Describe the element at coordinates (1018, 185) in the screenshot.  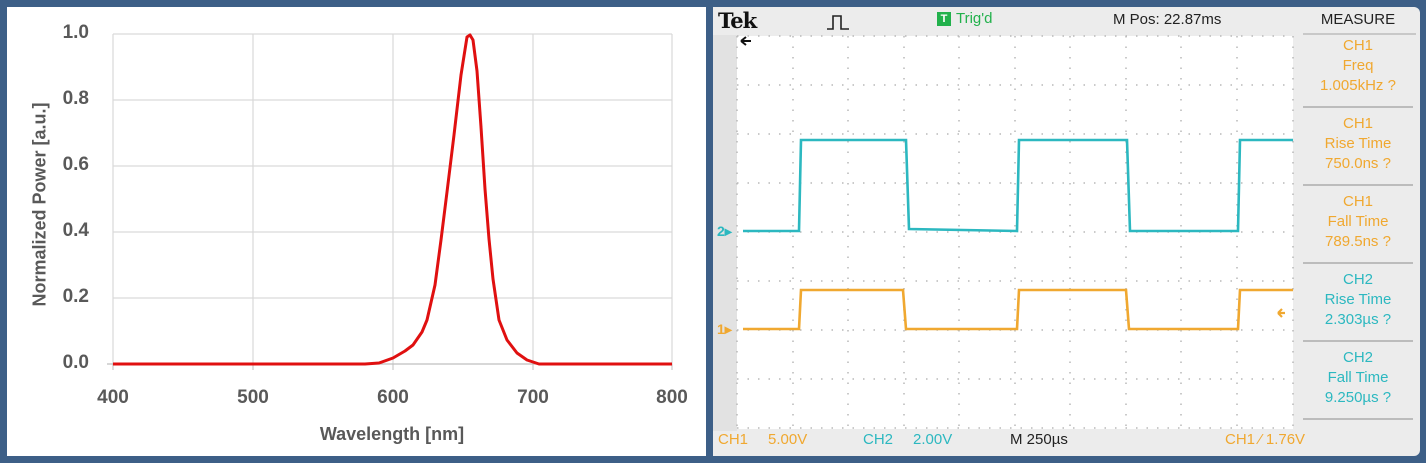
I see `ch2-trace` at that location.